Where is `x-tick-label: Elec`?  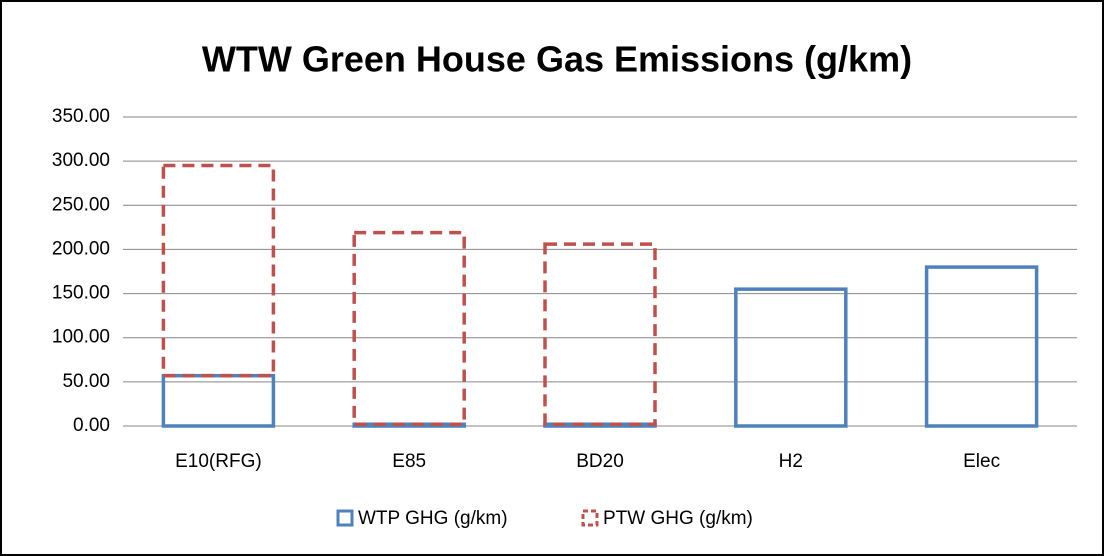 x-tick-label: Elec is located at coordinates (981, 461).